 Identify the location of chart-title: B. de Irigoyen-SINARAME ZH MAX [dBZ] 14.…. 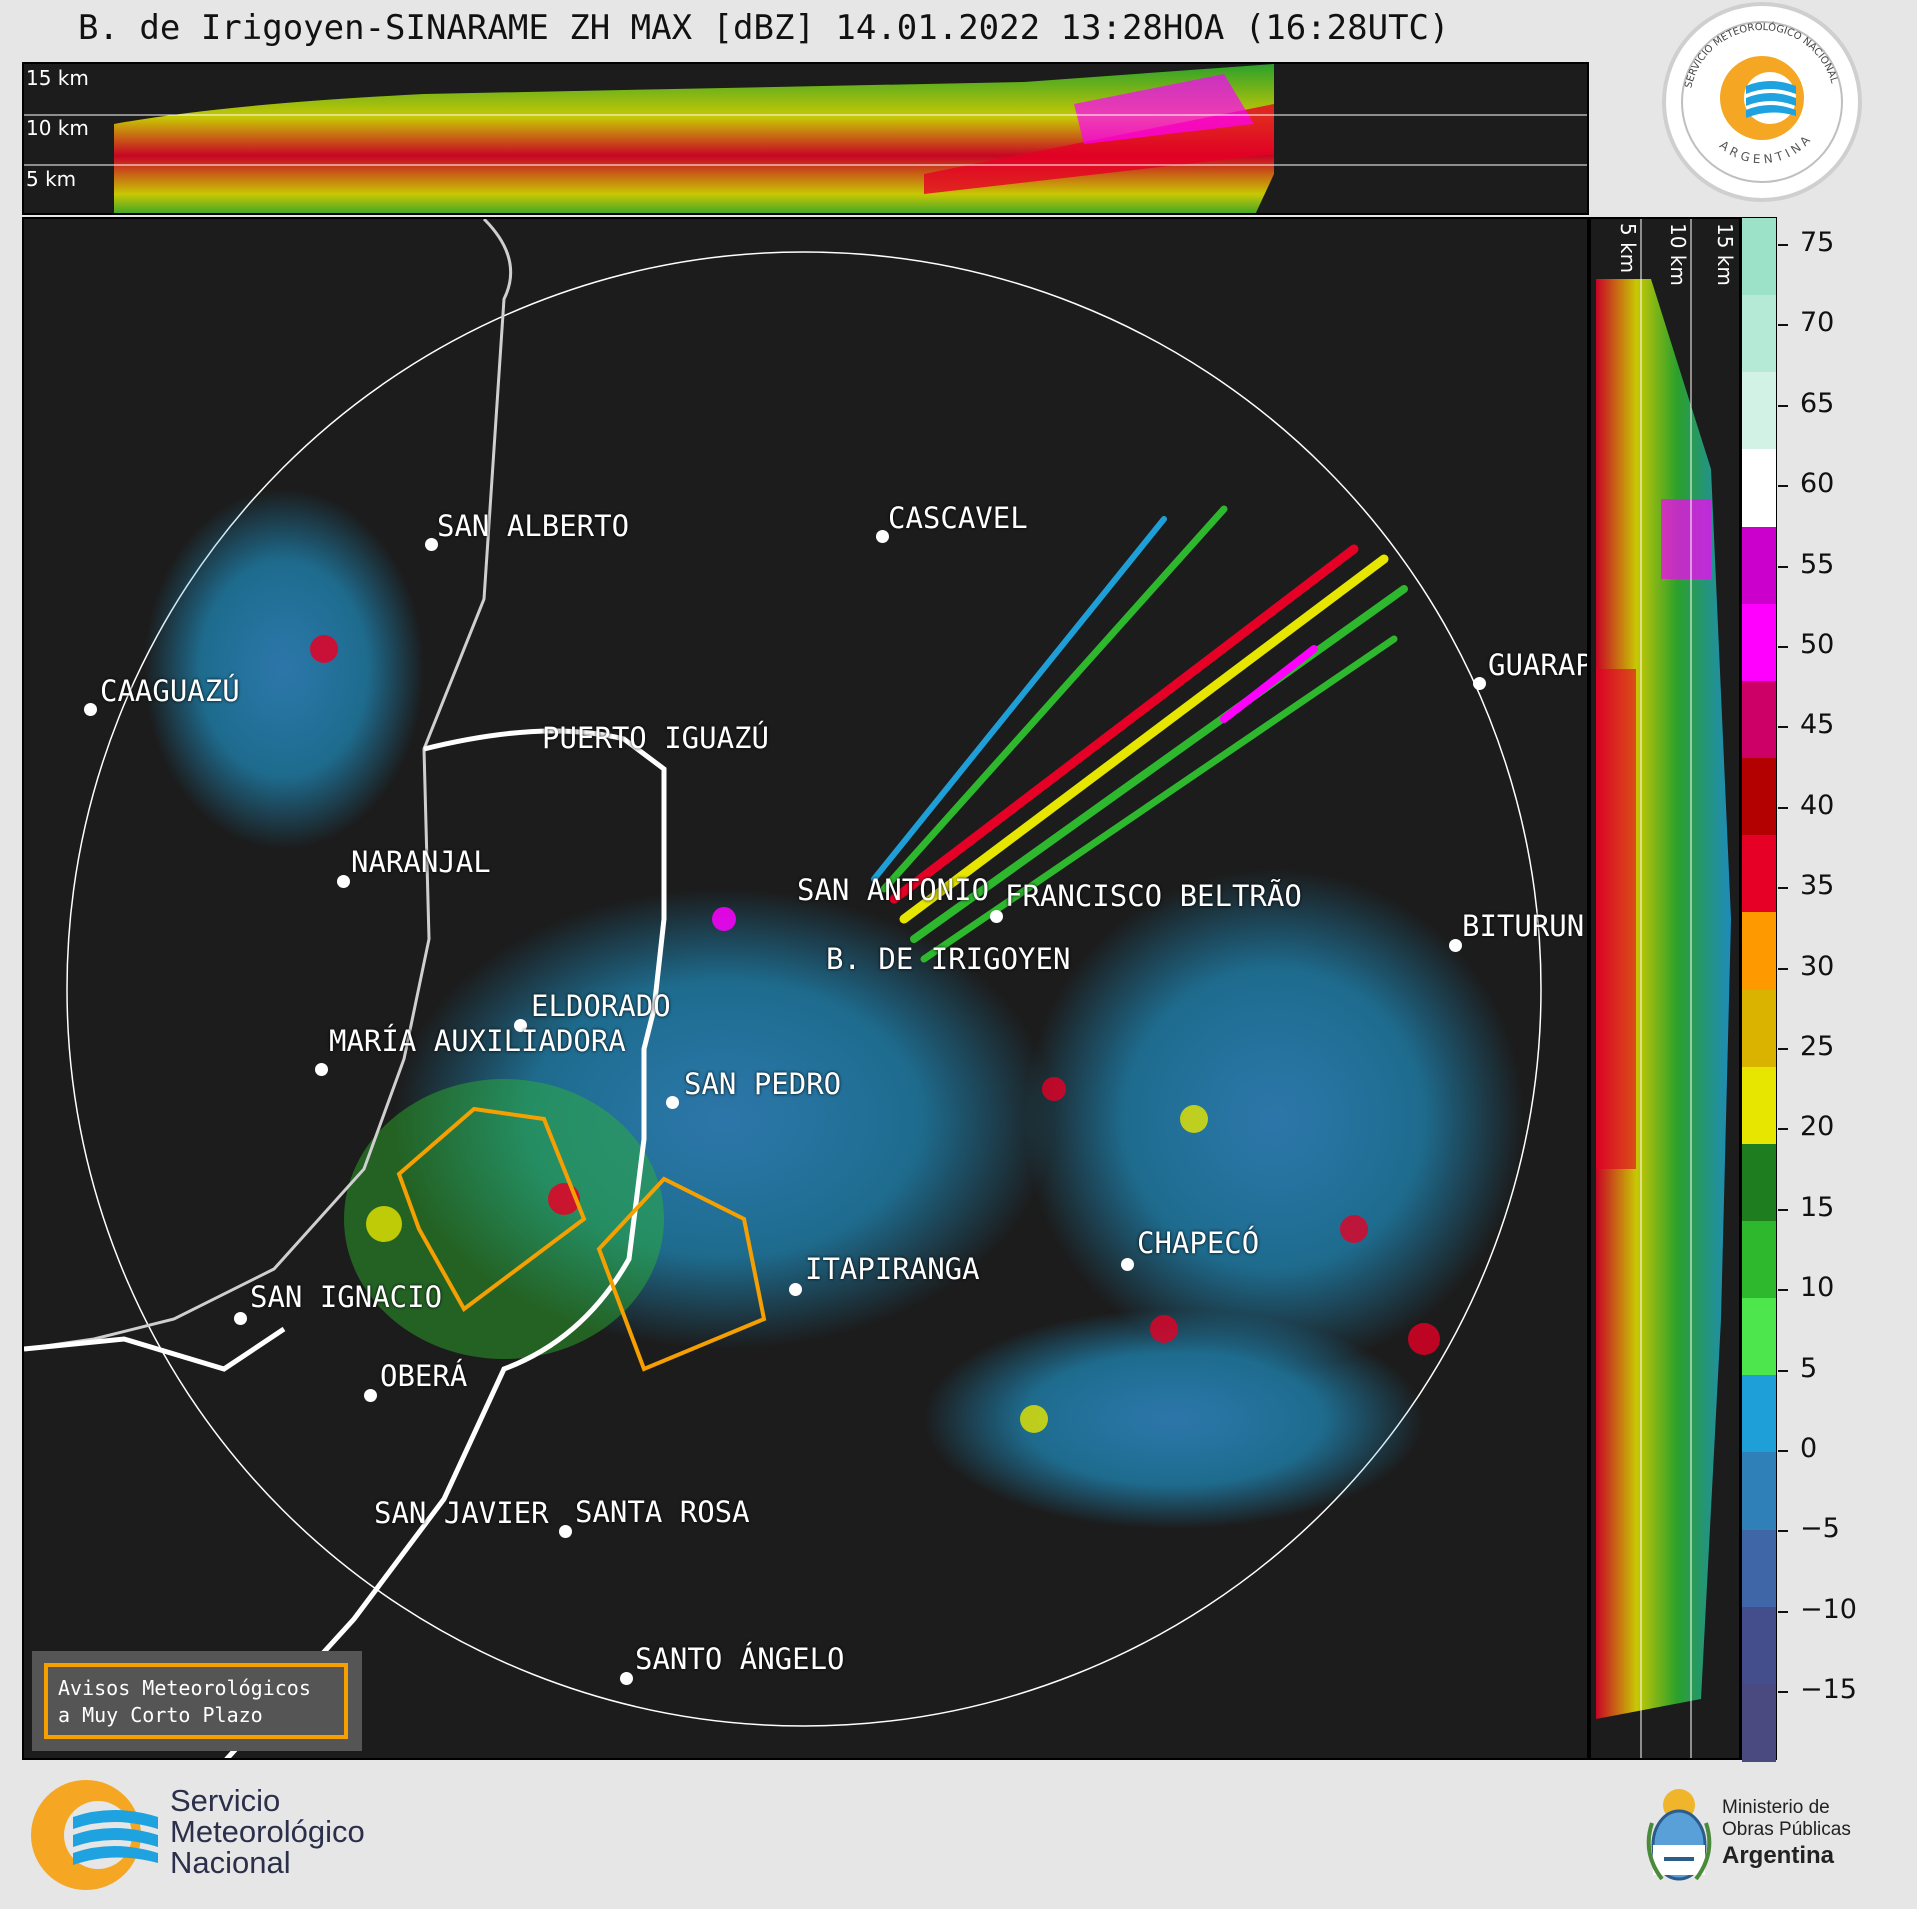
(764, 28).